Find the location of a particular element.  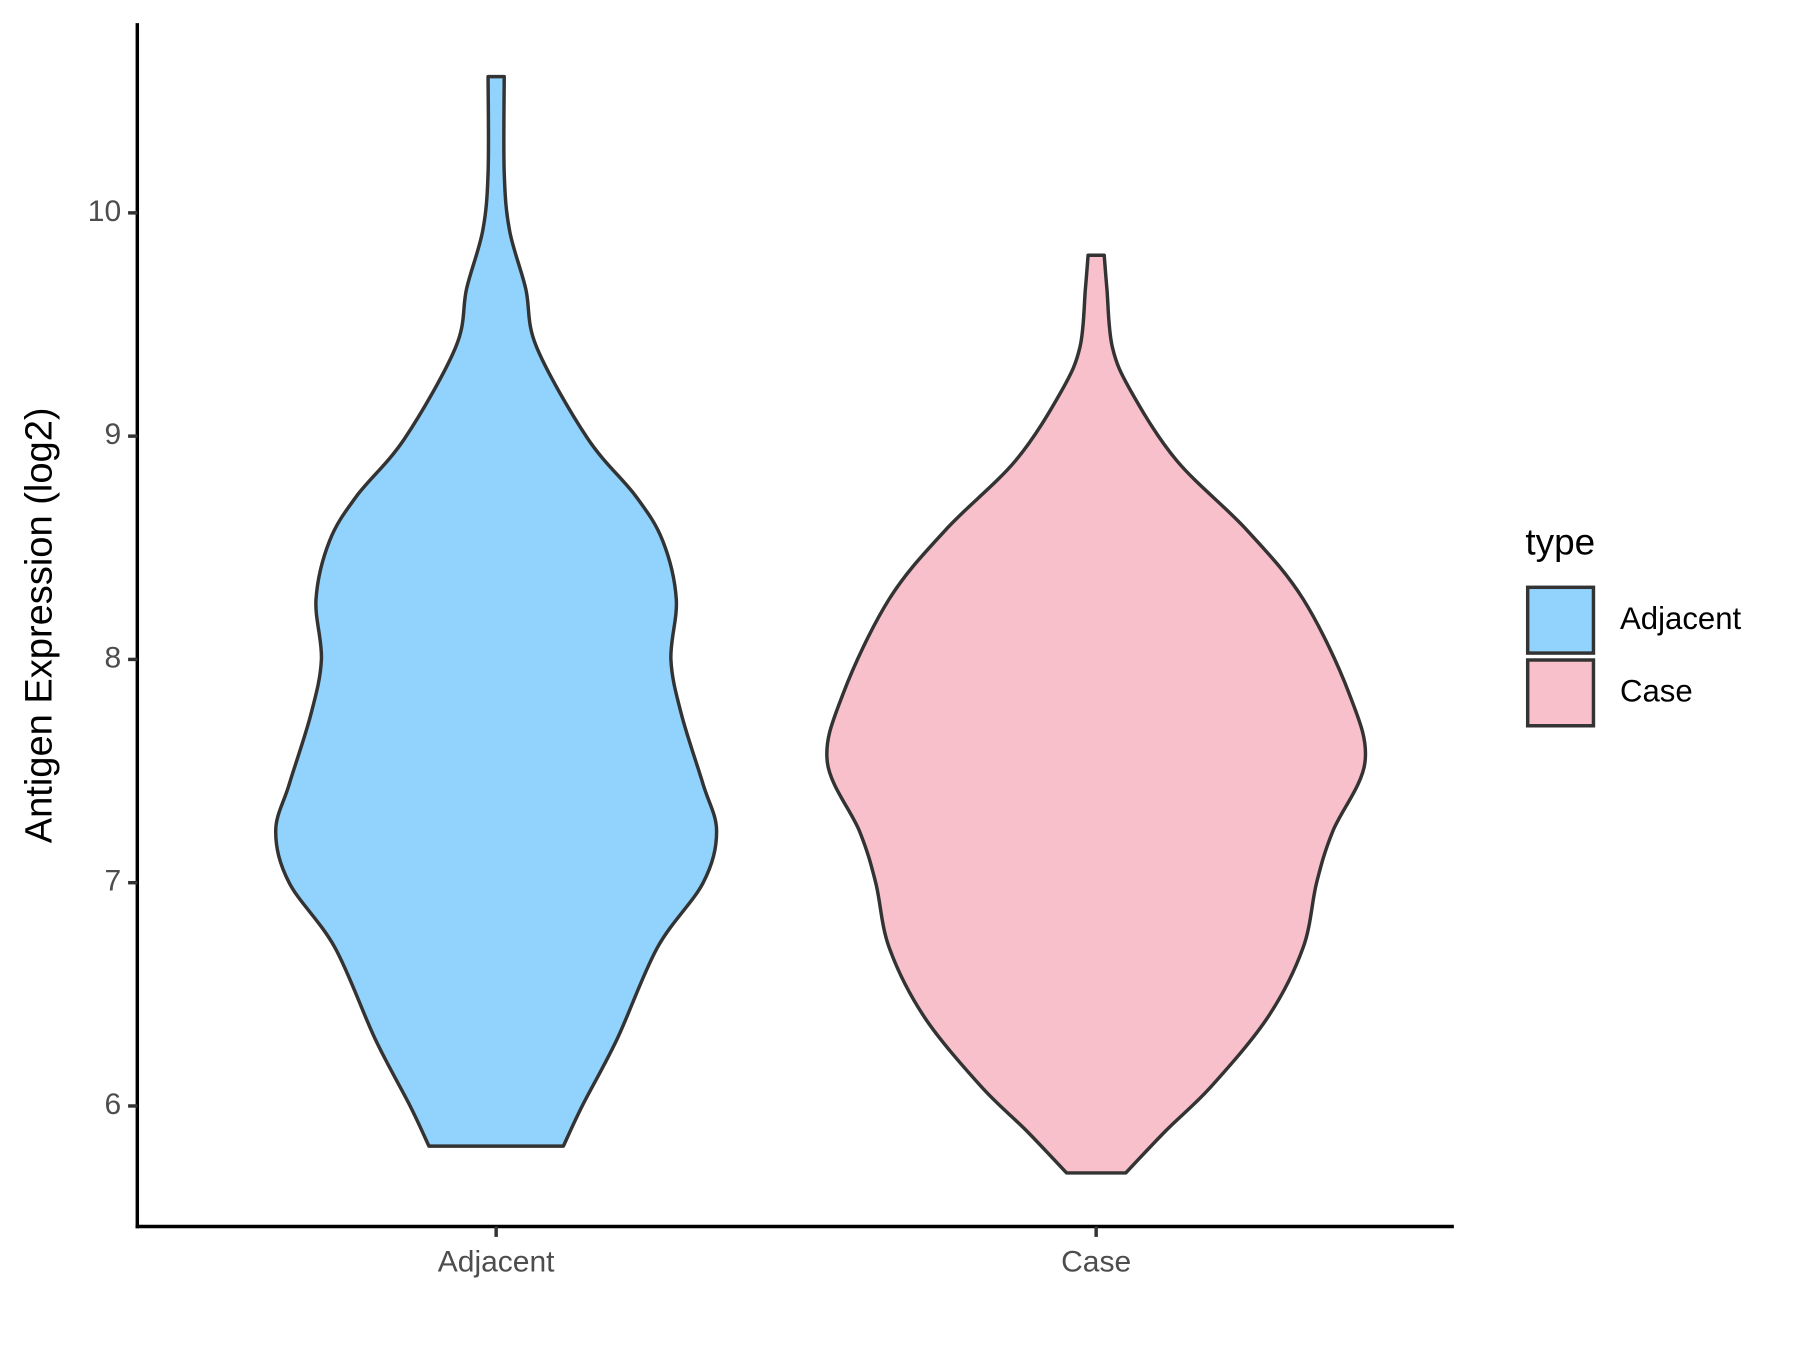

y-tick-label: 7 is located at coordinates (112, 881).